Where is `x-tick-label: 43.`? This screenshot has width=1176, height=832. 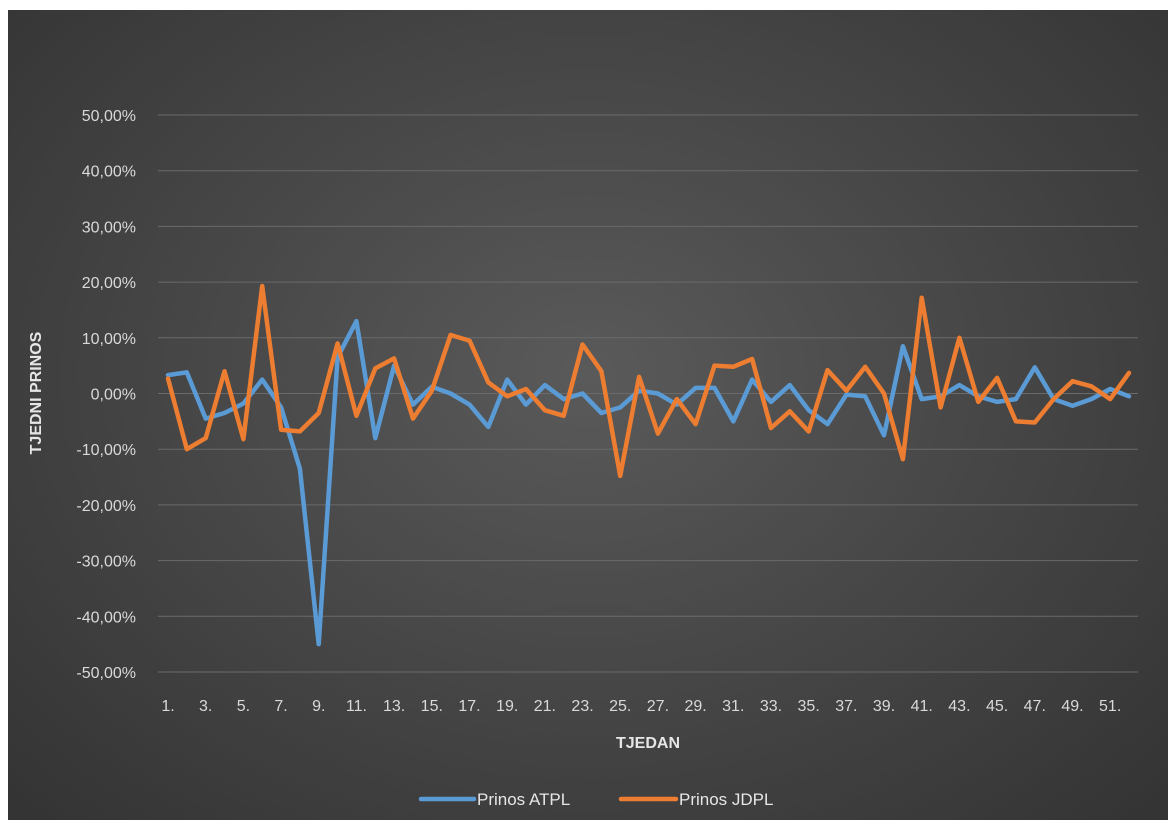
x-tick-label: 43. is located at coordinates (959, 706).